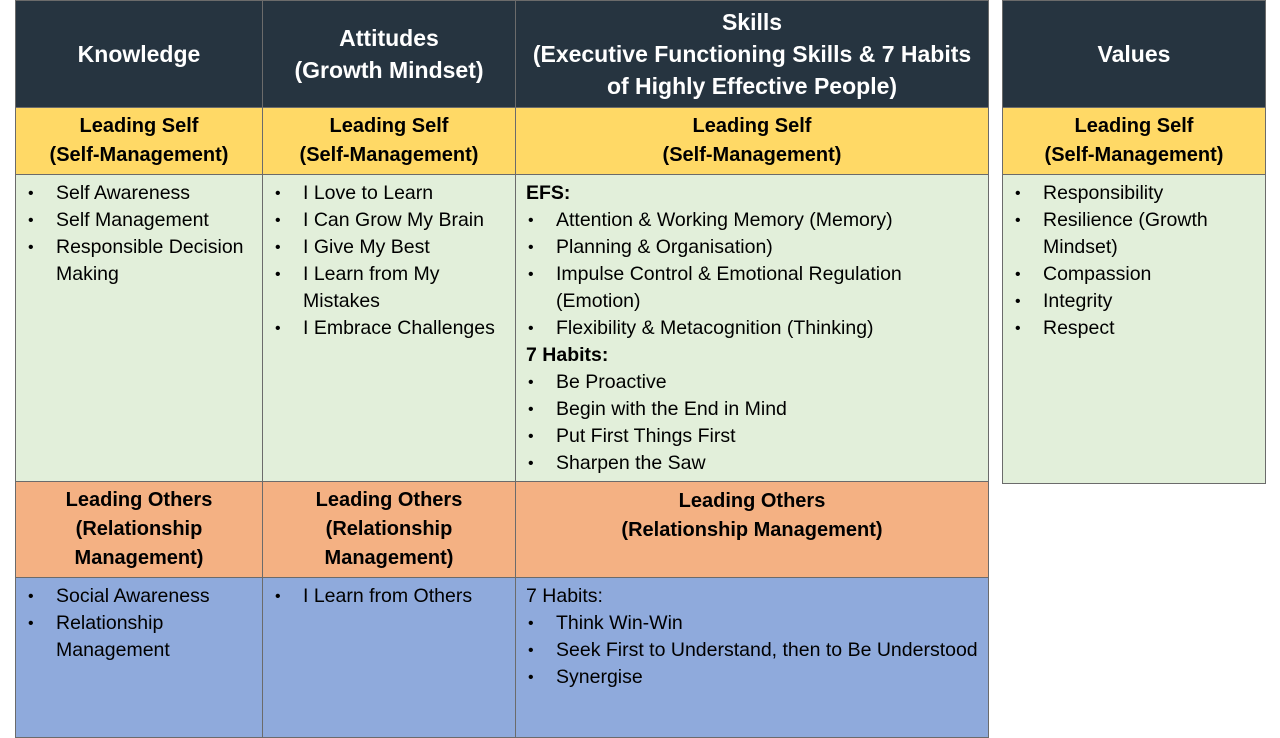 This screenshot has height=738, width=1280. I want to click on list-item: Responsibility, so click(1136, 193).